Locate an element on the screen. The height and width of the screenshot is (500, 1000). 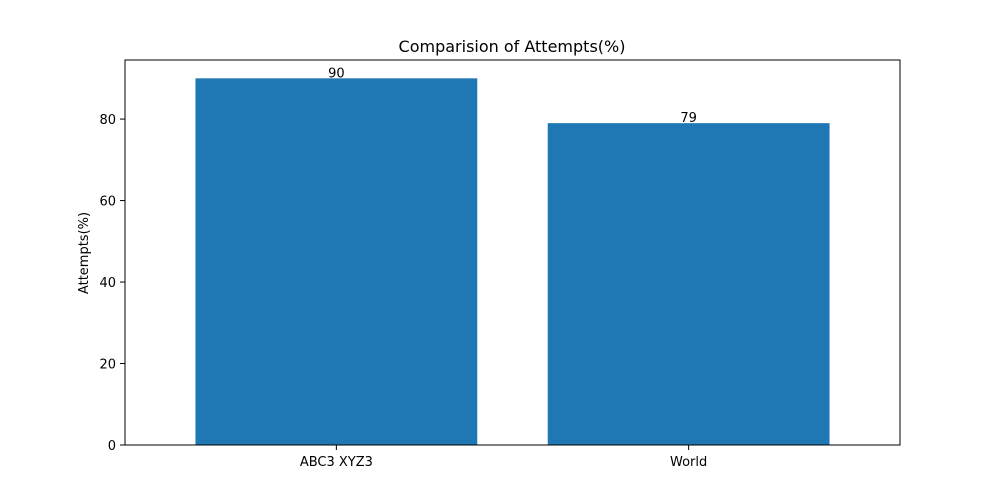
y-tick-label: 80 is located at coordinates (107, 120).